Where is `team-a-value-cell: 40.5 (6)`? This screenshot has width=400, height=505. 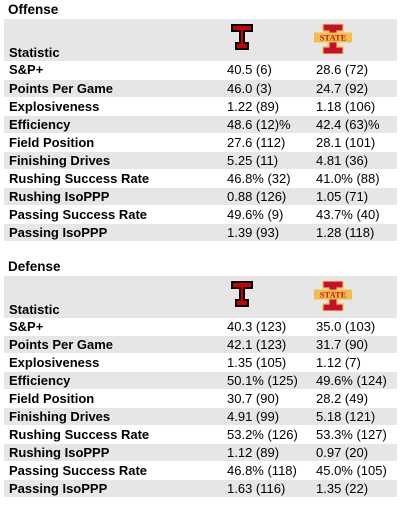 team-a-value-cell: 40.5 (6) is located at coordinates (266, 70).